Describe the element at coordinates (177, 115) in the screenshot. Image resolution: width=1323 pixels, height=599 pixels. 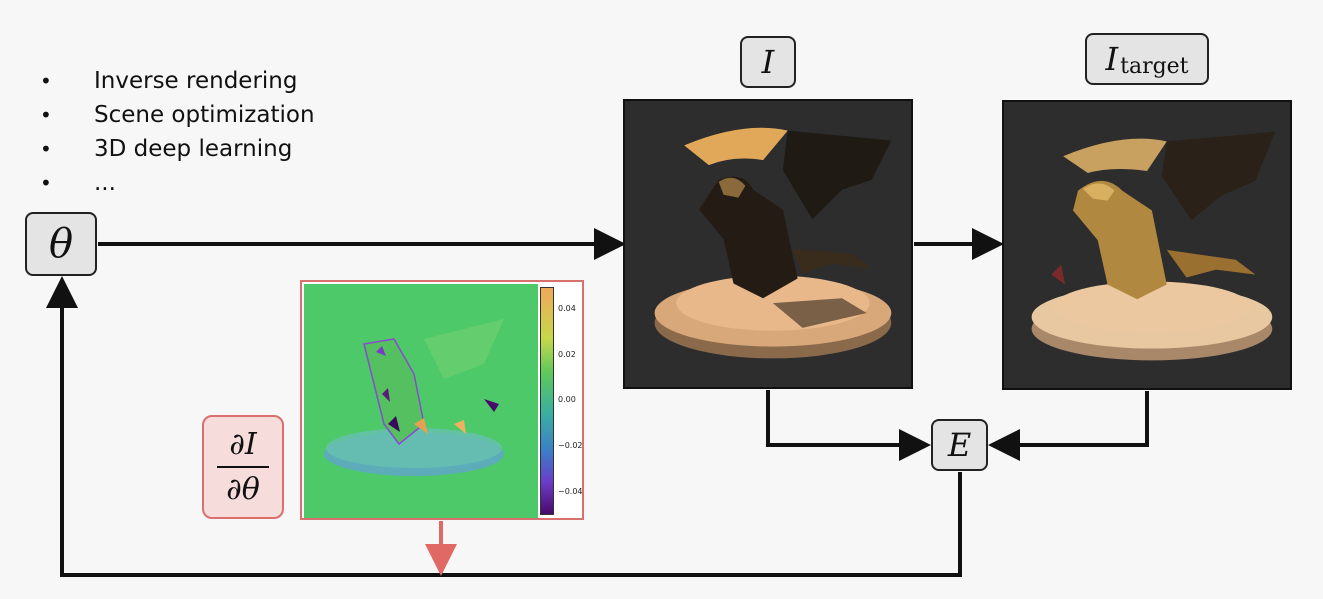
I see `list-item: • Scene optimization` at that location.